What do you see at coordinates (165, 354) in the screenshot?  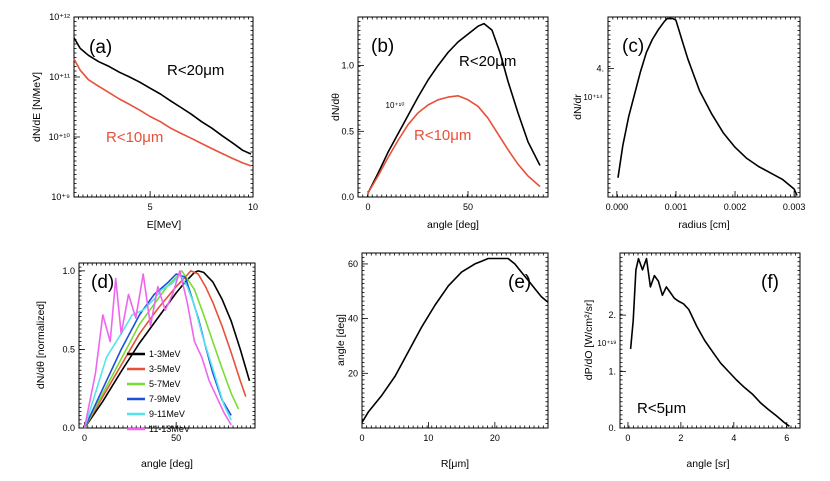 I see `legend-entry: 1-3MeV` at bounding box center [165, 354].